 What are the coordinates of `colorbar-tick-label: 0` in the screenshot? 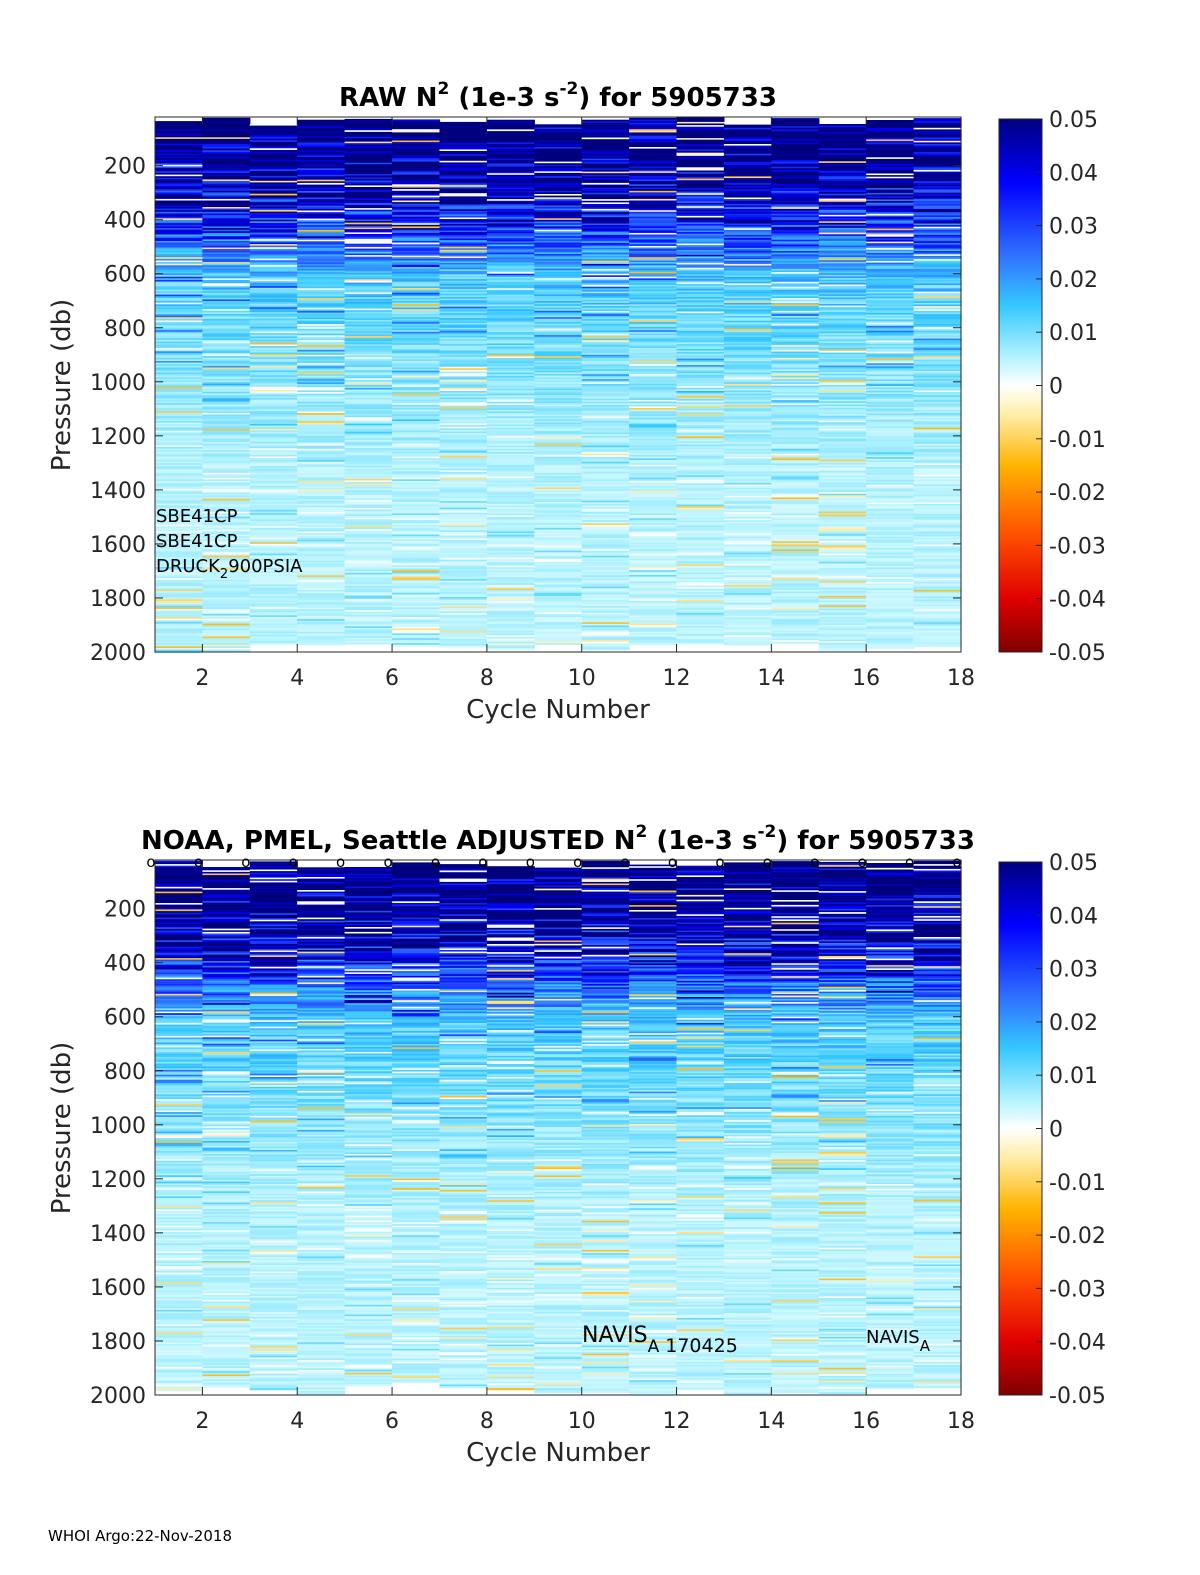 It's located at (1056, 1130).